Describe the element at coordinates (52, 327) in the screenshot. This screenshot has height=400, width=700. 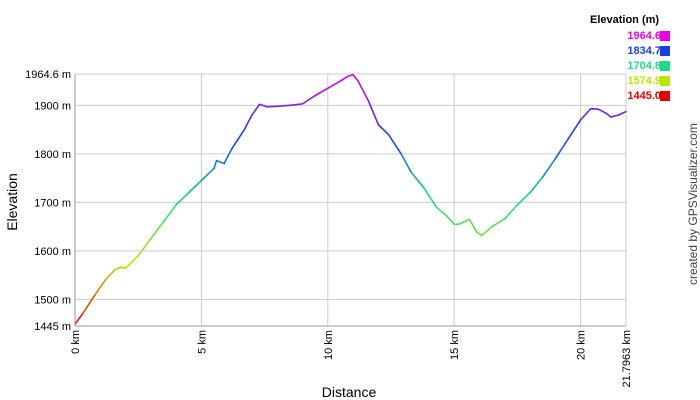
I see `y-tick-label-6: 1445 m` at that location.